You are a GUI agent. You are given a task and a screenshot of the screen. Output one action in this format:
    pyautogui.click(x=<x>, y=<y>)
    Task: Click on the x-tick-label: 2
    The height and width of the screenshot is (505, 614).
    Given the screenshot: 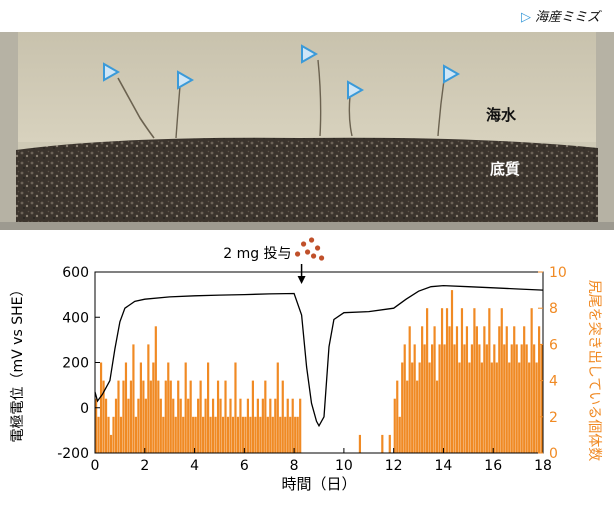 What is the action you would take?
    pyautogui.click(x=144, y=466)
    